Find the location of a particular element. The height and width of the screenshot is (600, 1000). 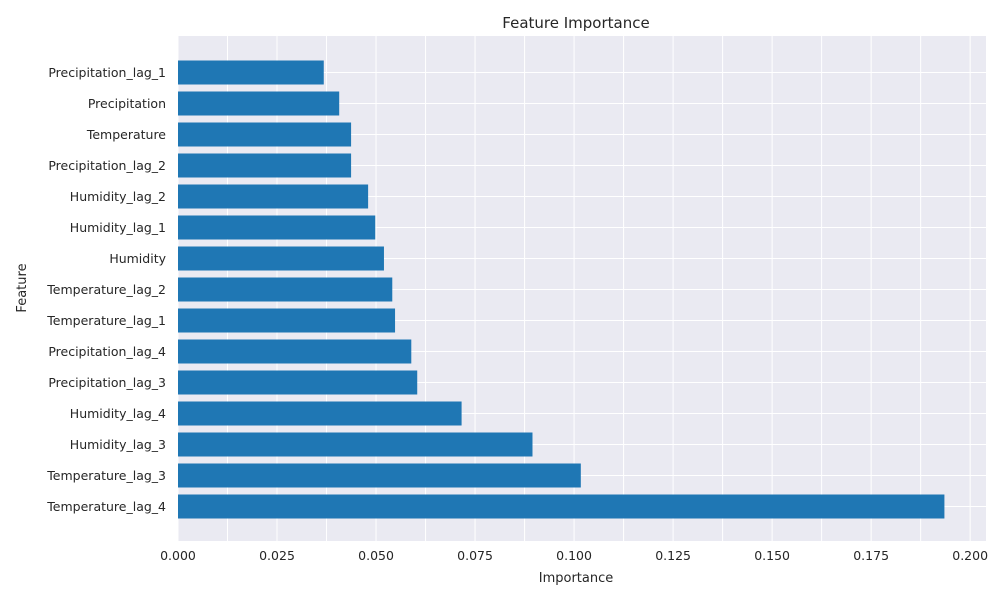

y-tick-label: Precipitation_lag_1 is located at coordinates (107, 72).